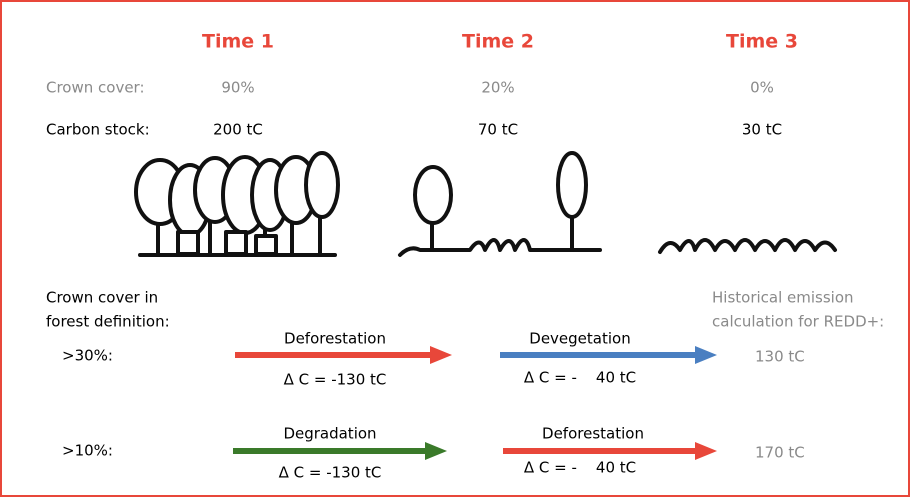 This screenshot has width=910, height=501. I want to click on definition-label: Crown cover in, so click(102, 298).